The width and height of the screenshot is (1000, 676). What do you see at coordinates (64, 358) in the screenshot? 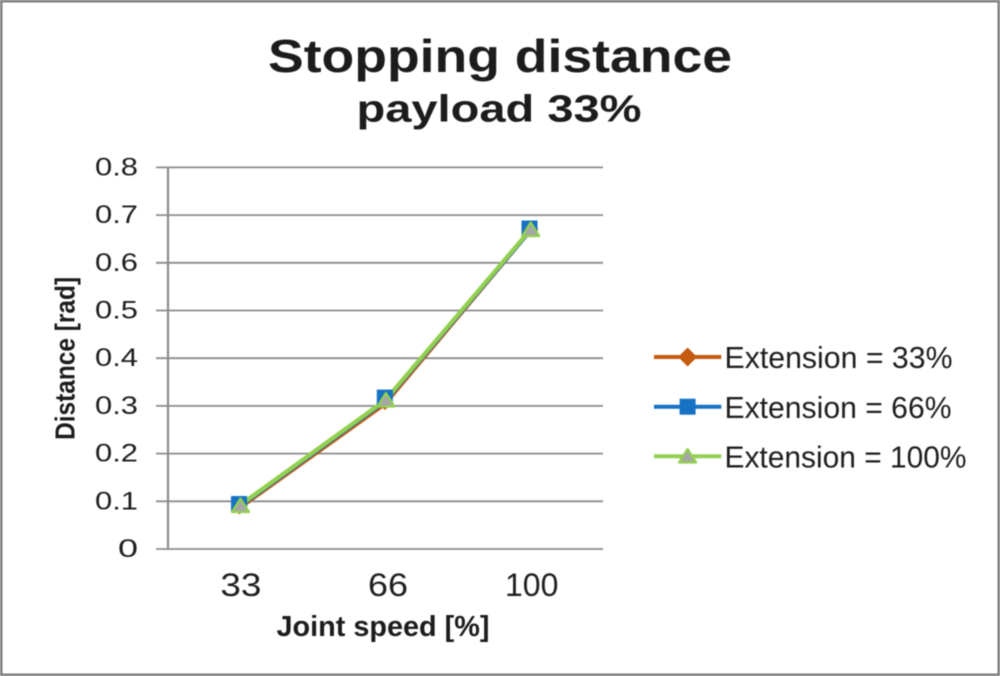
I see `svg-text: Distance [rad]` at bounding box center [64, 358].